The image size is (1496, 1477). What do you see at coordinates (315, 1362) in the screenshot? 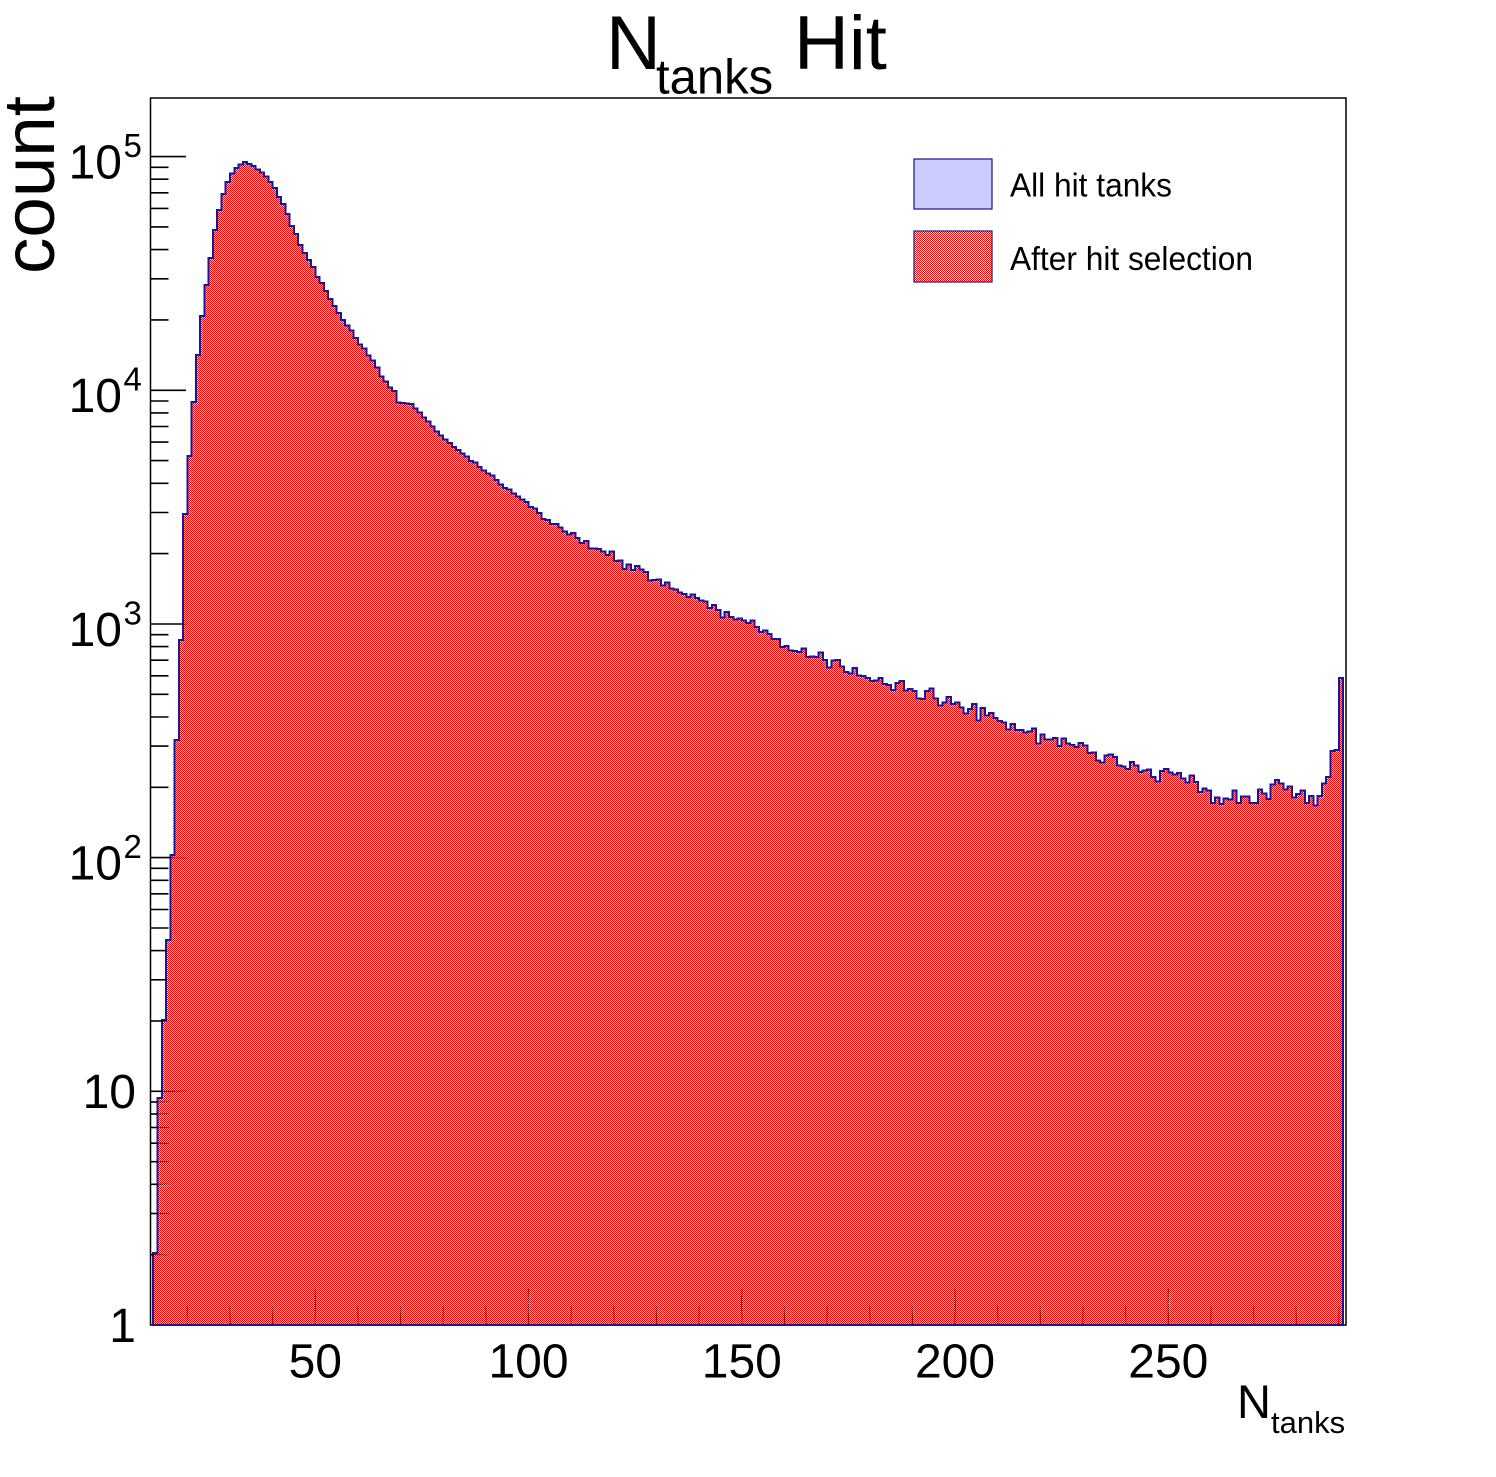
I see `svg-text: 50` at bounding box center [315, 1362].